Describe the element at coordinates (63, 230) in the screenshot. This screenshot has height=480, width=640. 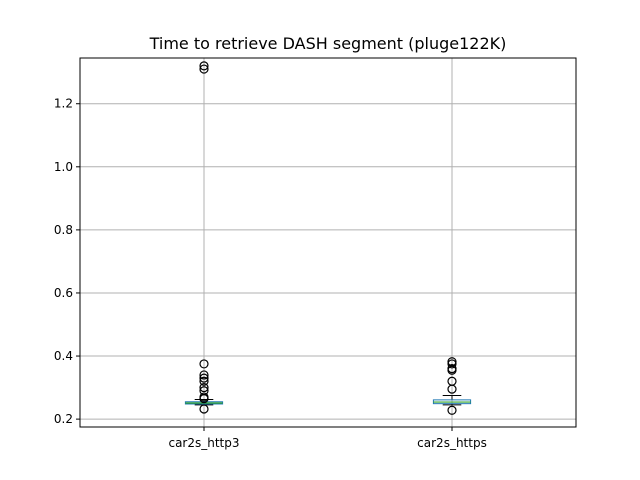
I see `y-tick-label: 0.8` at that location.